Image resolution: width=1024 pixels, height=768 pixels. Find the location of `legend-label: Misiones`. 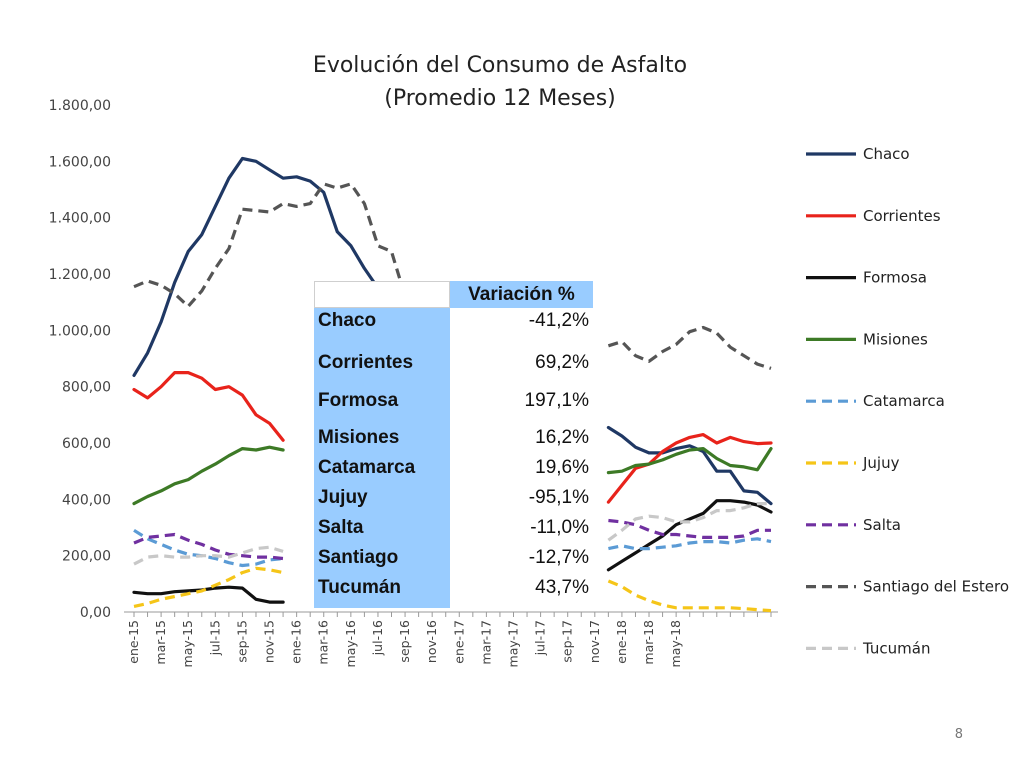

legend-label: Misiones is located at coordinates (895, 339).